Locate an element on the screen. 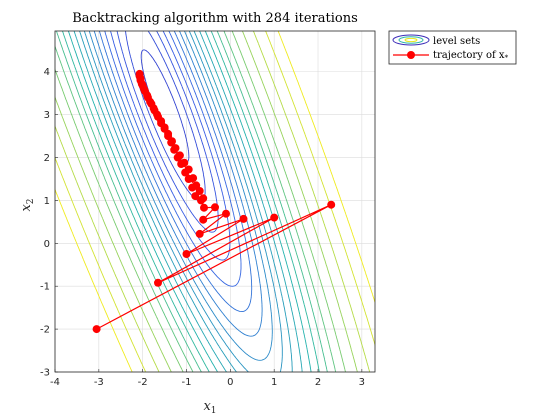 The image size is (560, 420). legend-contour-inner-icon is located at coordinates (411, 40).